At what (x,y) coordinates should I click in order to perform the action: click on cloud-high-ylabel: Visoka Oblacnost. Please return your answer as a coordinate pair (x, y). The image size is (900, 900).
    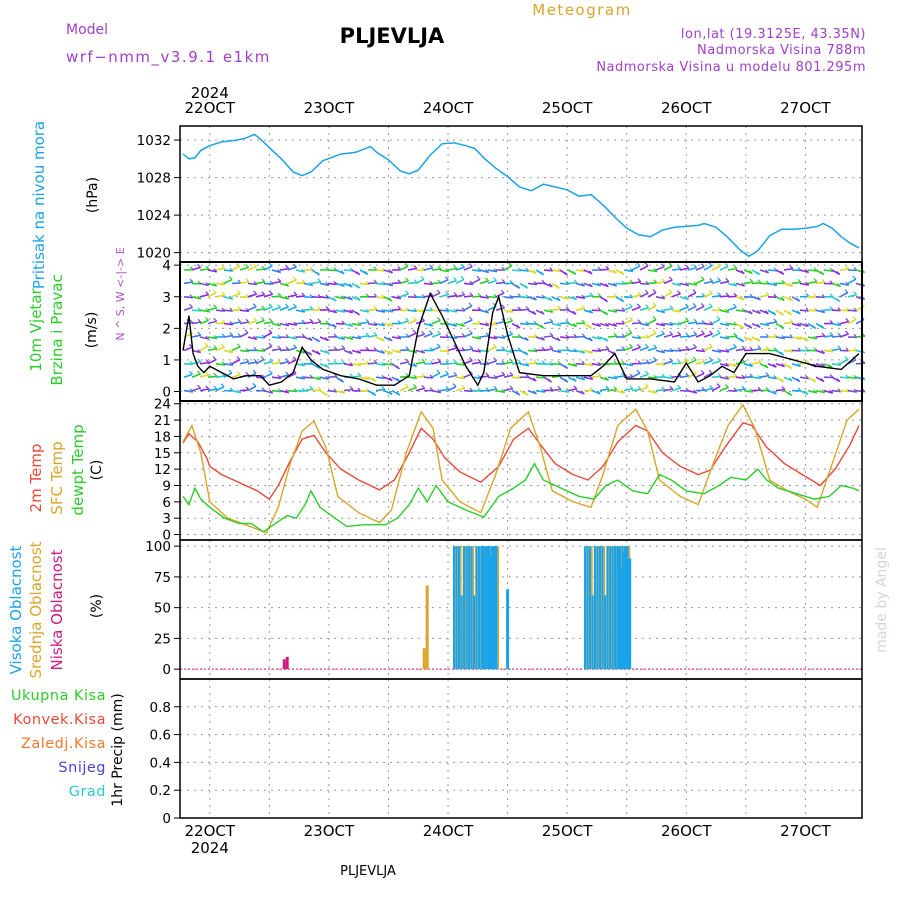
    Looking at the image, I should click on (16, 609).